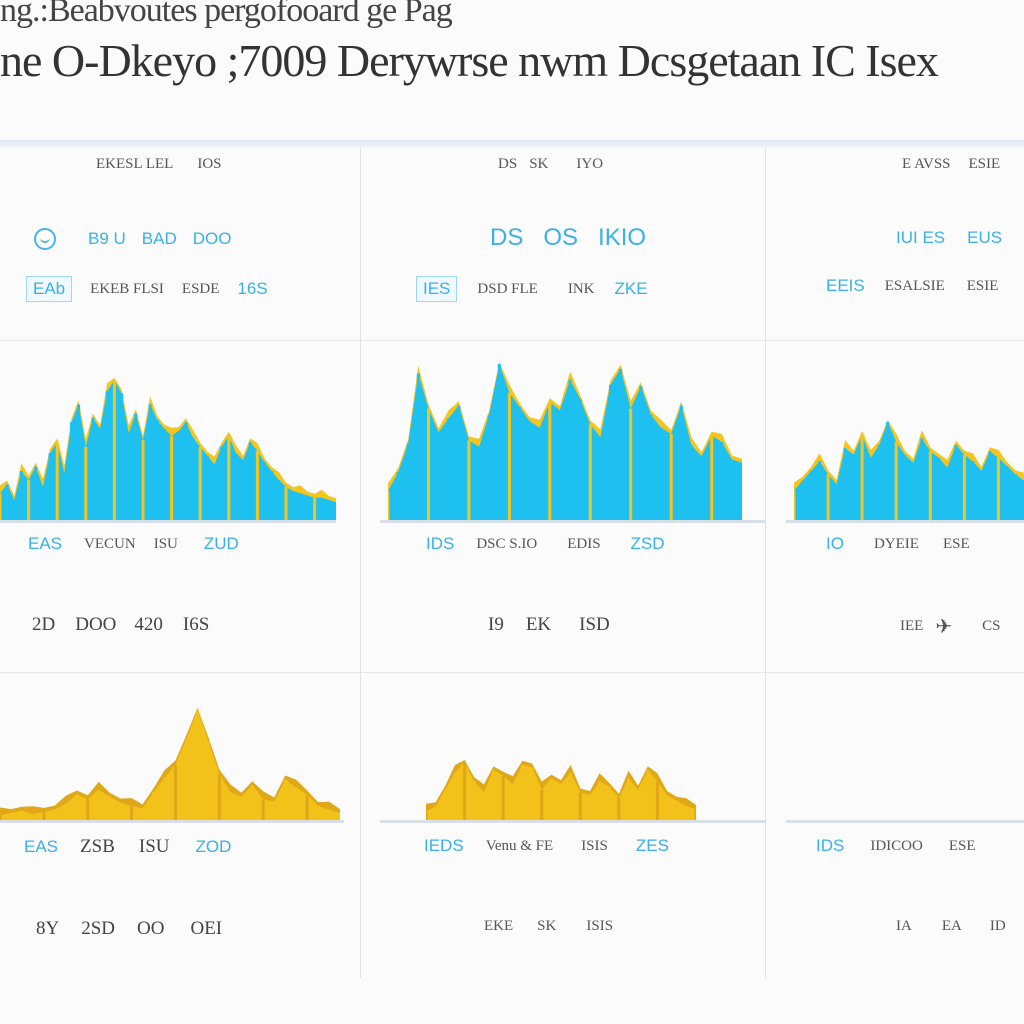 The image size is (1024, 1024). Describe the element at coordinates (896, 845) in the screenshot. I see `metric-label: IDICOO` at that location.